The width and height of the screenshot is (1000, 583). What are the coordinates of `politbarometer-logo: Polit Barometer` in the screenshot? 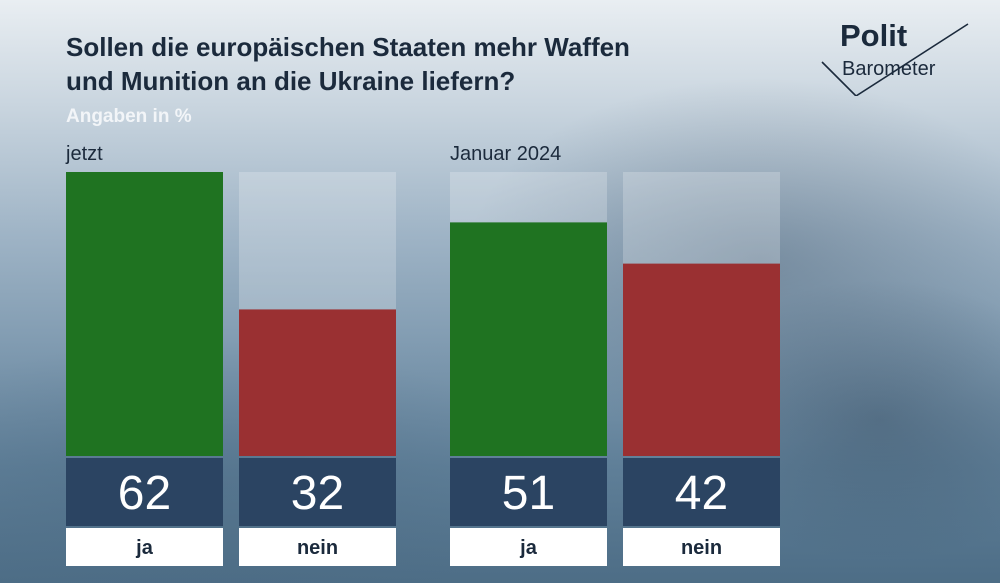 It's located at (898, 57).